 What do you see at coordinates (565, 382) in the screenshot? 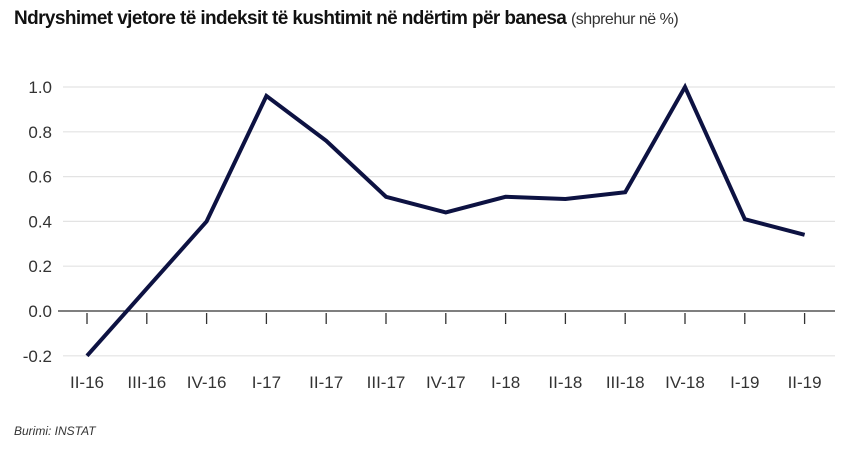
I see `x-tick-label: II-18` at bounding box center [565, 382].